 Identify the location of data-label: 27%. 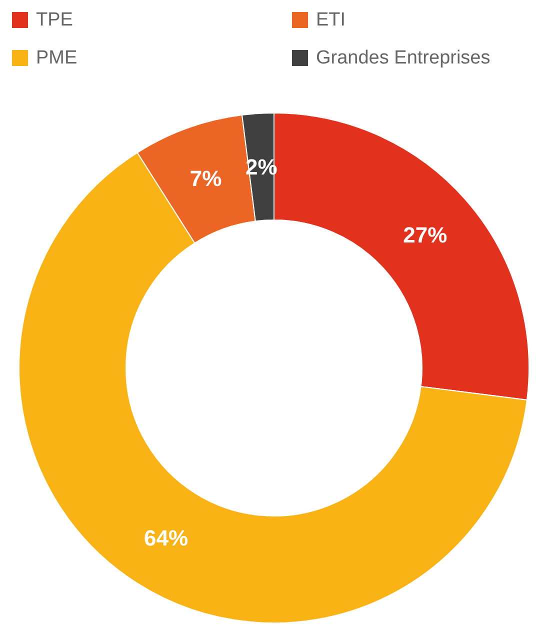
(425, 235).